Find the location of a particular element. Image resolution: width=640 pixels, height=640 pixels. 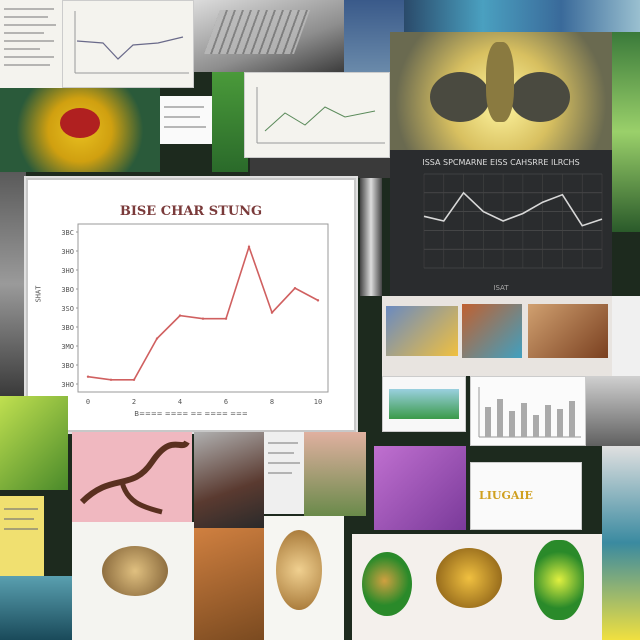

note-tile is located at coordinates (186, 120).